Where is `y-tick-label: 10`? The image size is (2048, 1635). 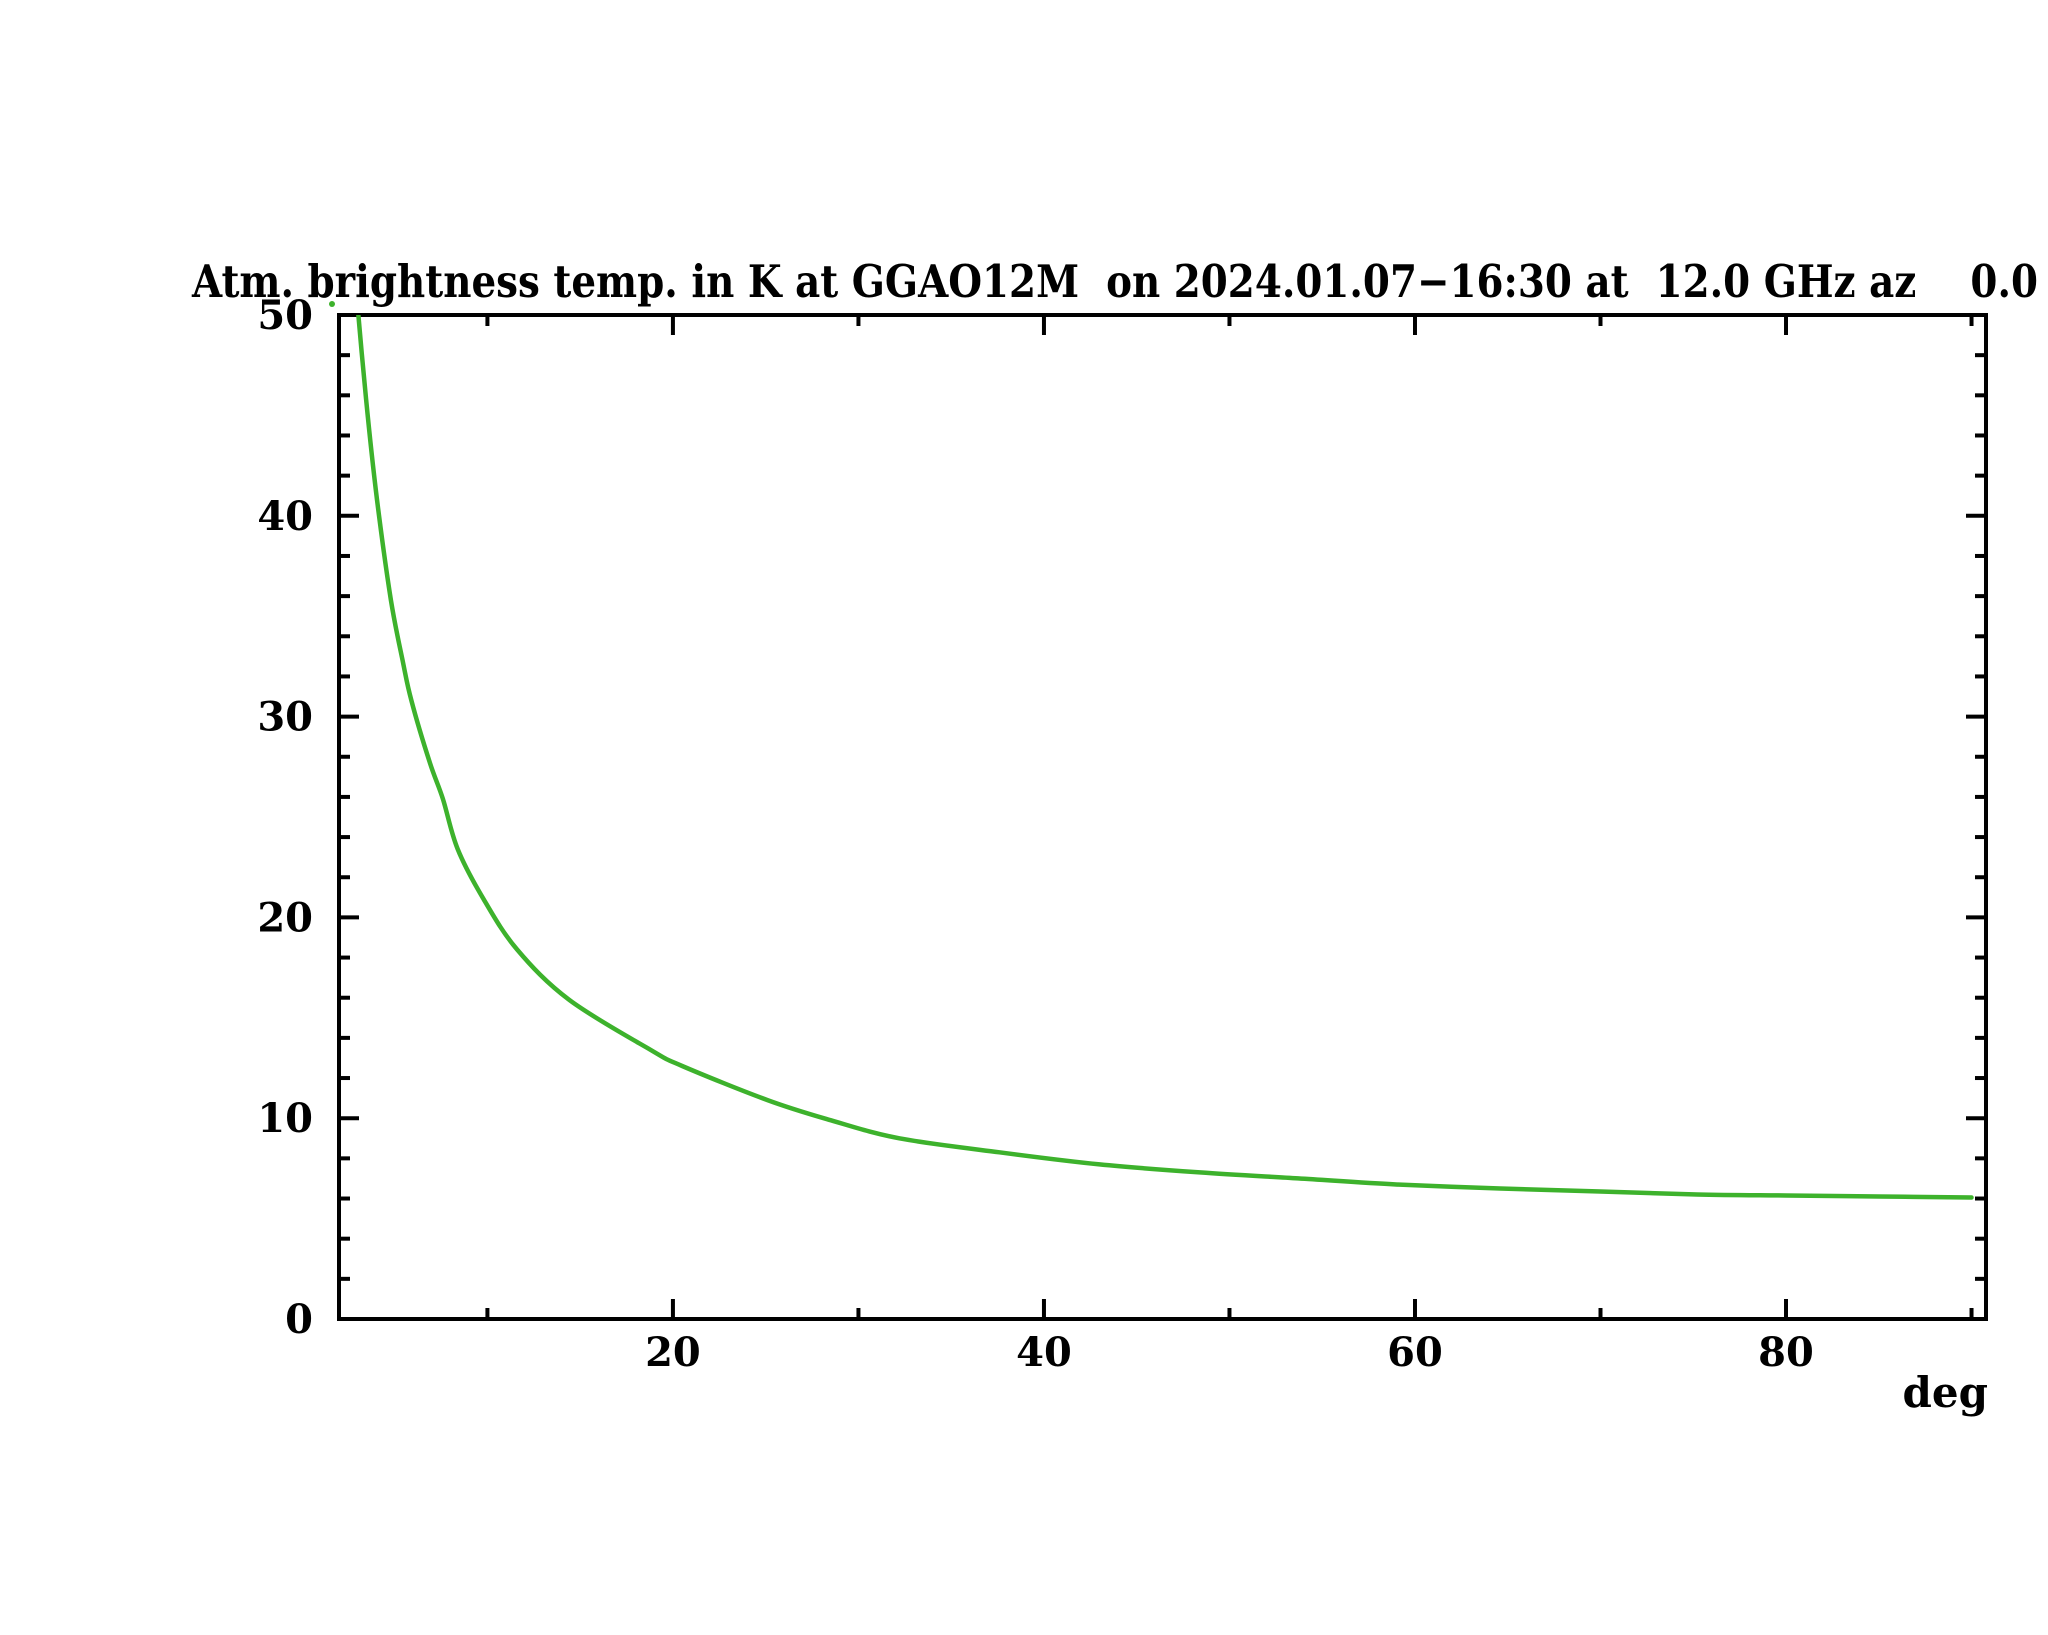 y-tick-label: 10 is located at coordinates (285, 1118).